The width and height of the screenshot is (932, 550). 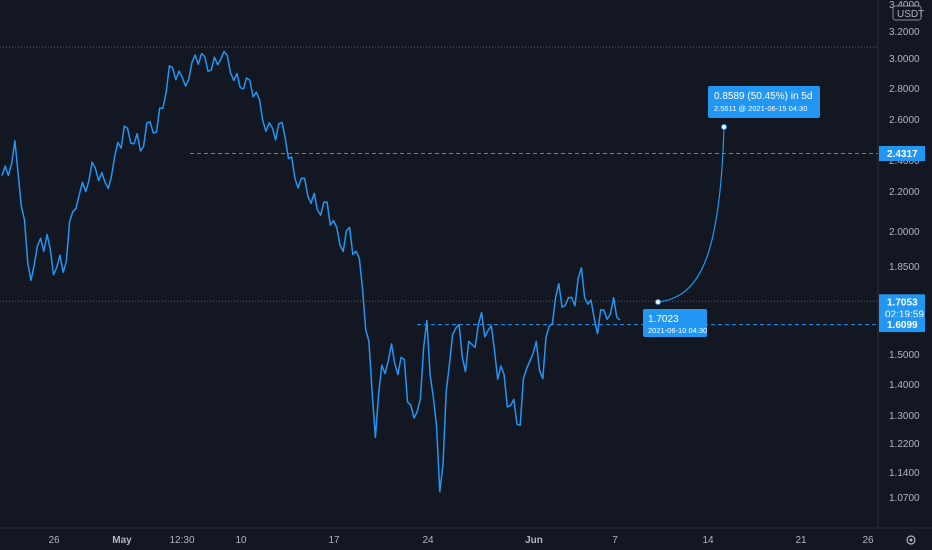 What do you see at coordinates (904, 232) in the screenshot?
I see `y-tick-label: 2.0000` at bounding box center [904, 232].